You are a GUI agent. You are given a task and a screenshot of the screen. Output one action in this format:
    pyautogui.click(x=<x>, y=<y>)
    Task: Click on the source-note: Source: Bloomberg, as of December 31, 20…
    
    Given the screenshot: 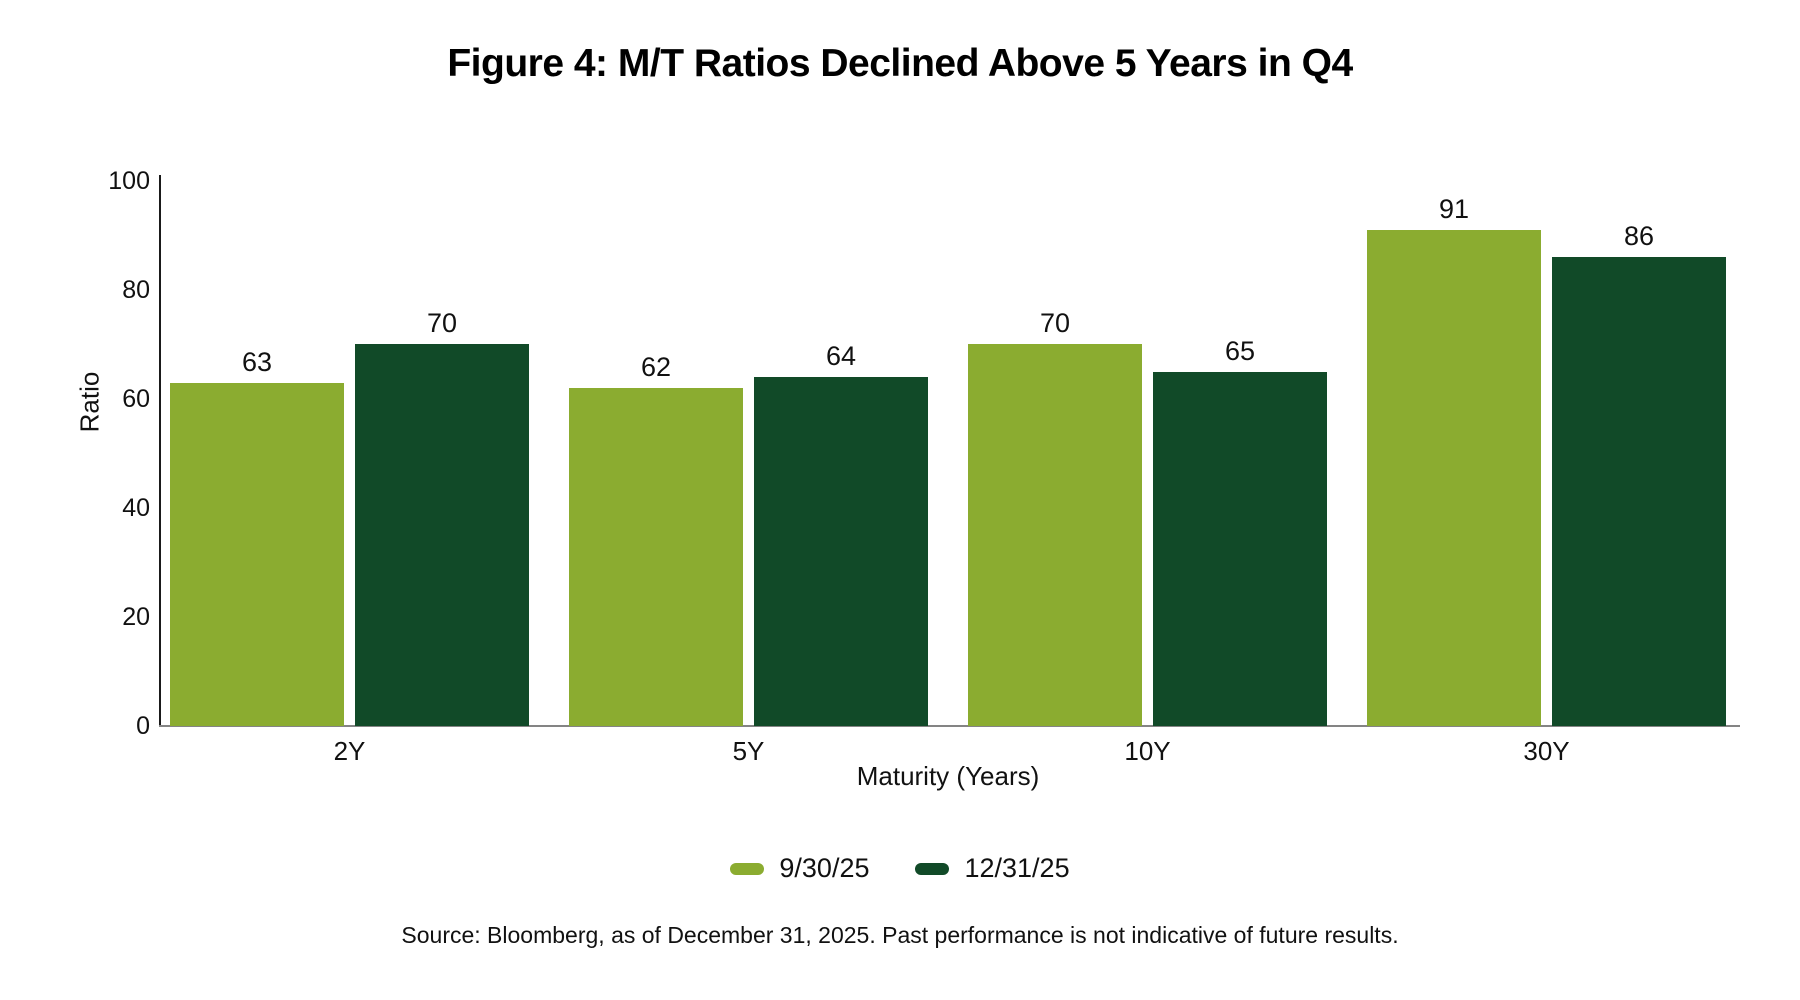 What is the action you would take?
    pyautogui.click(x=900, y=935)
    